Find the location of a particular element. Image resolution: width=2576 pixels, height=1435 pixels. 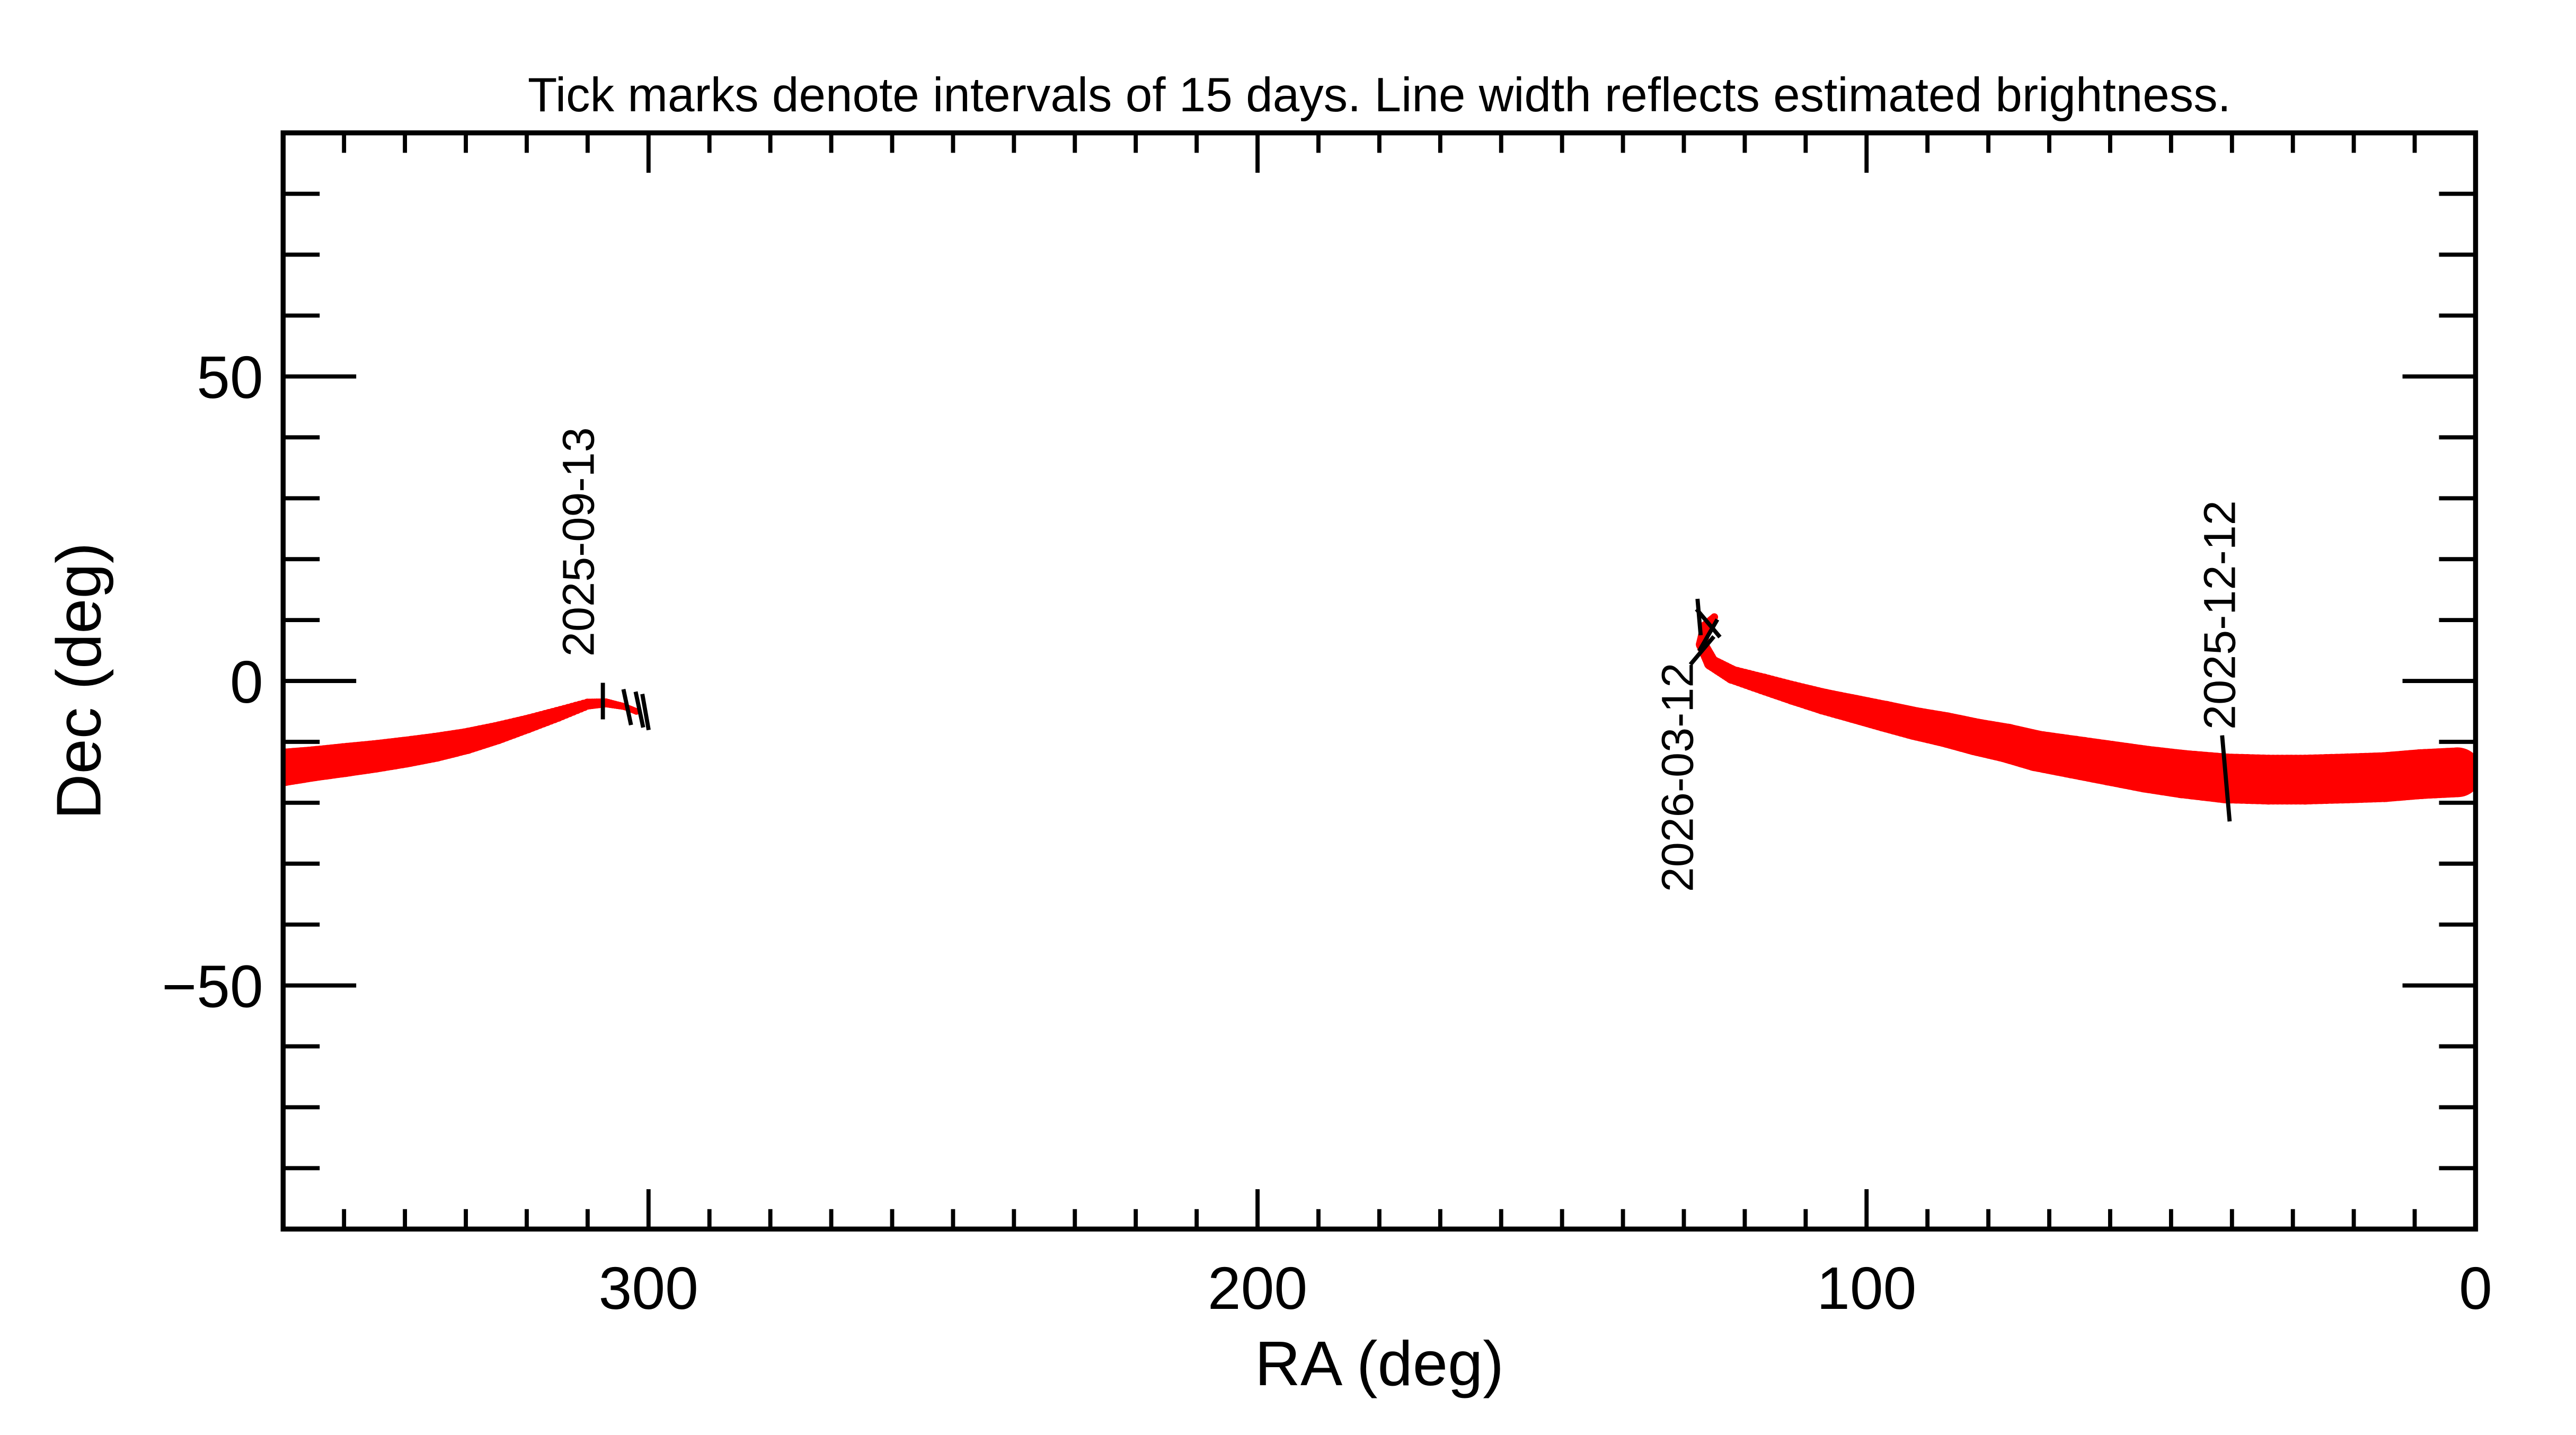

x-tick-label: 200 is located at coordinates (1257, 1288).